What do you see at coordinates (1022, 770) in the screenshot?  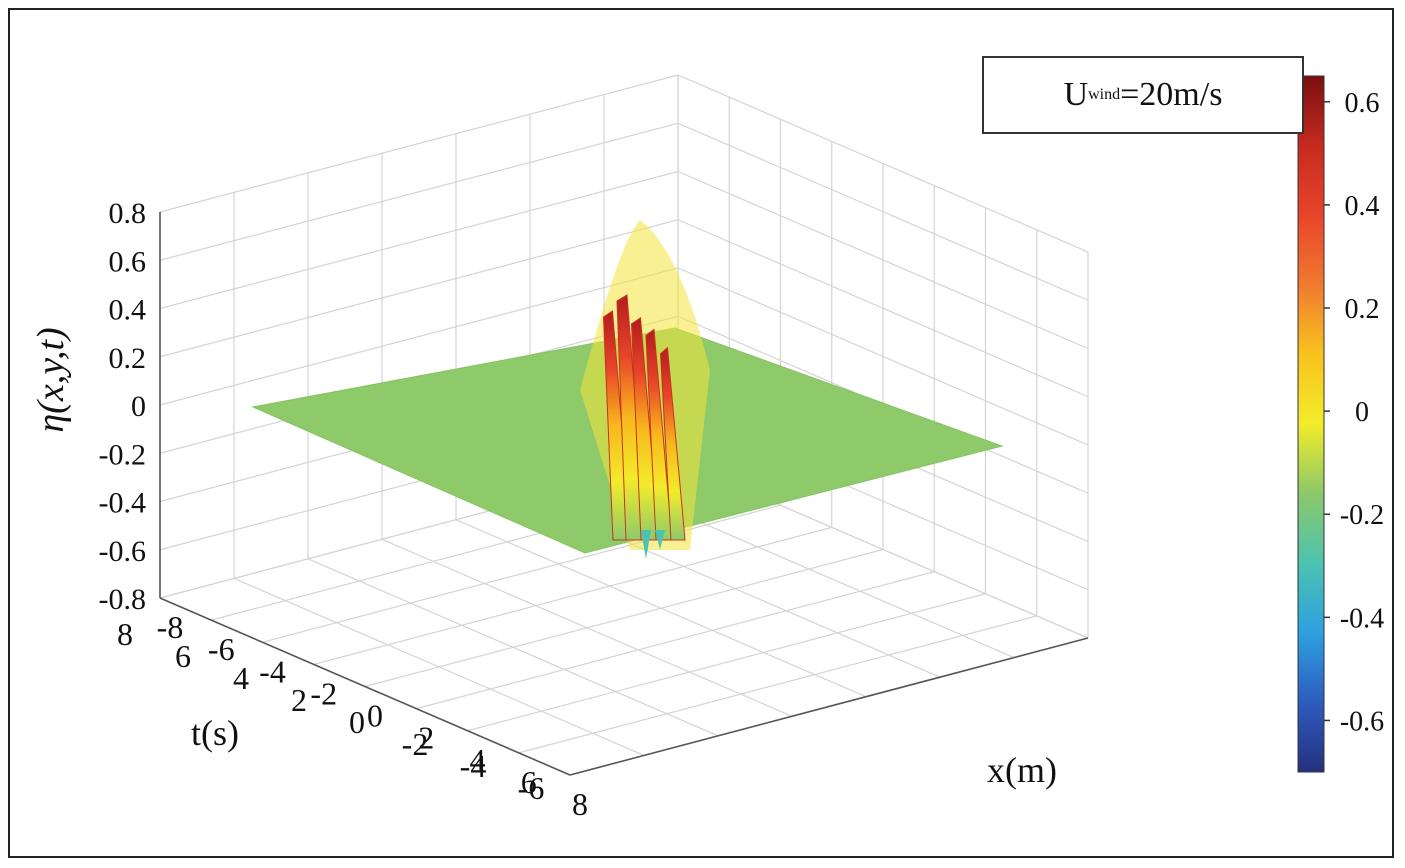 I see `x-axis-label: x(m)` at bounding box center [1022, 770].